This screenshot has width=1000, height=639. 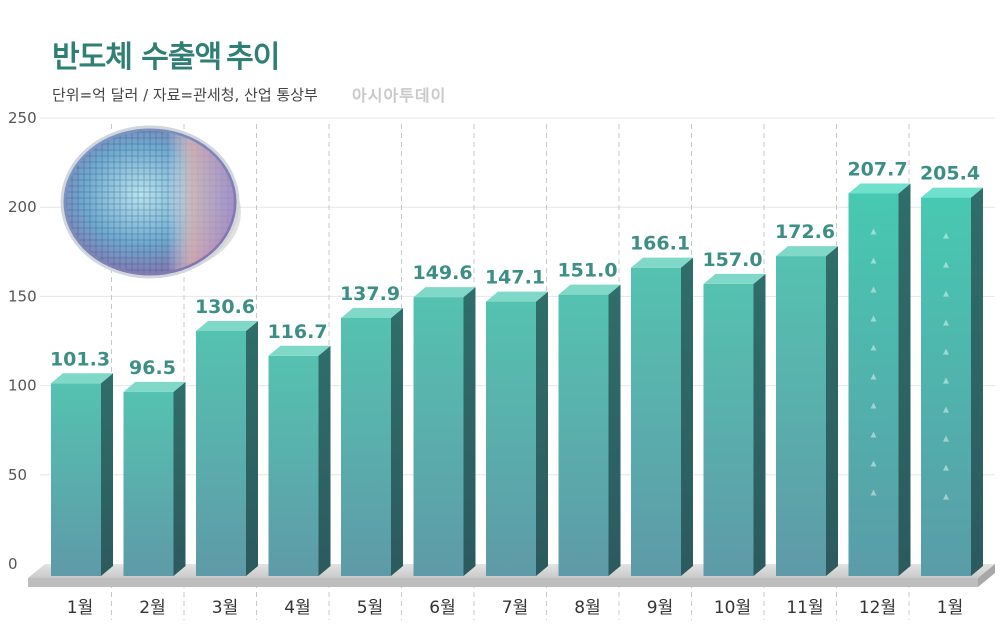 I want to click on value-label: 157.0, so click(x=732, y=260).